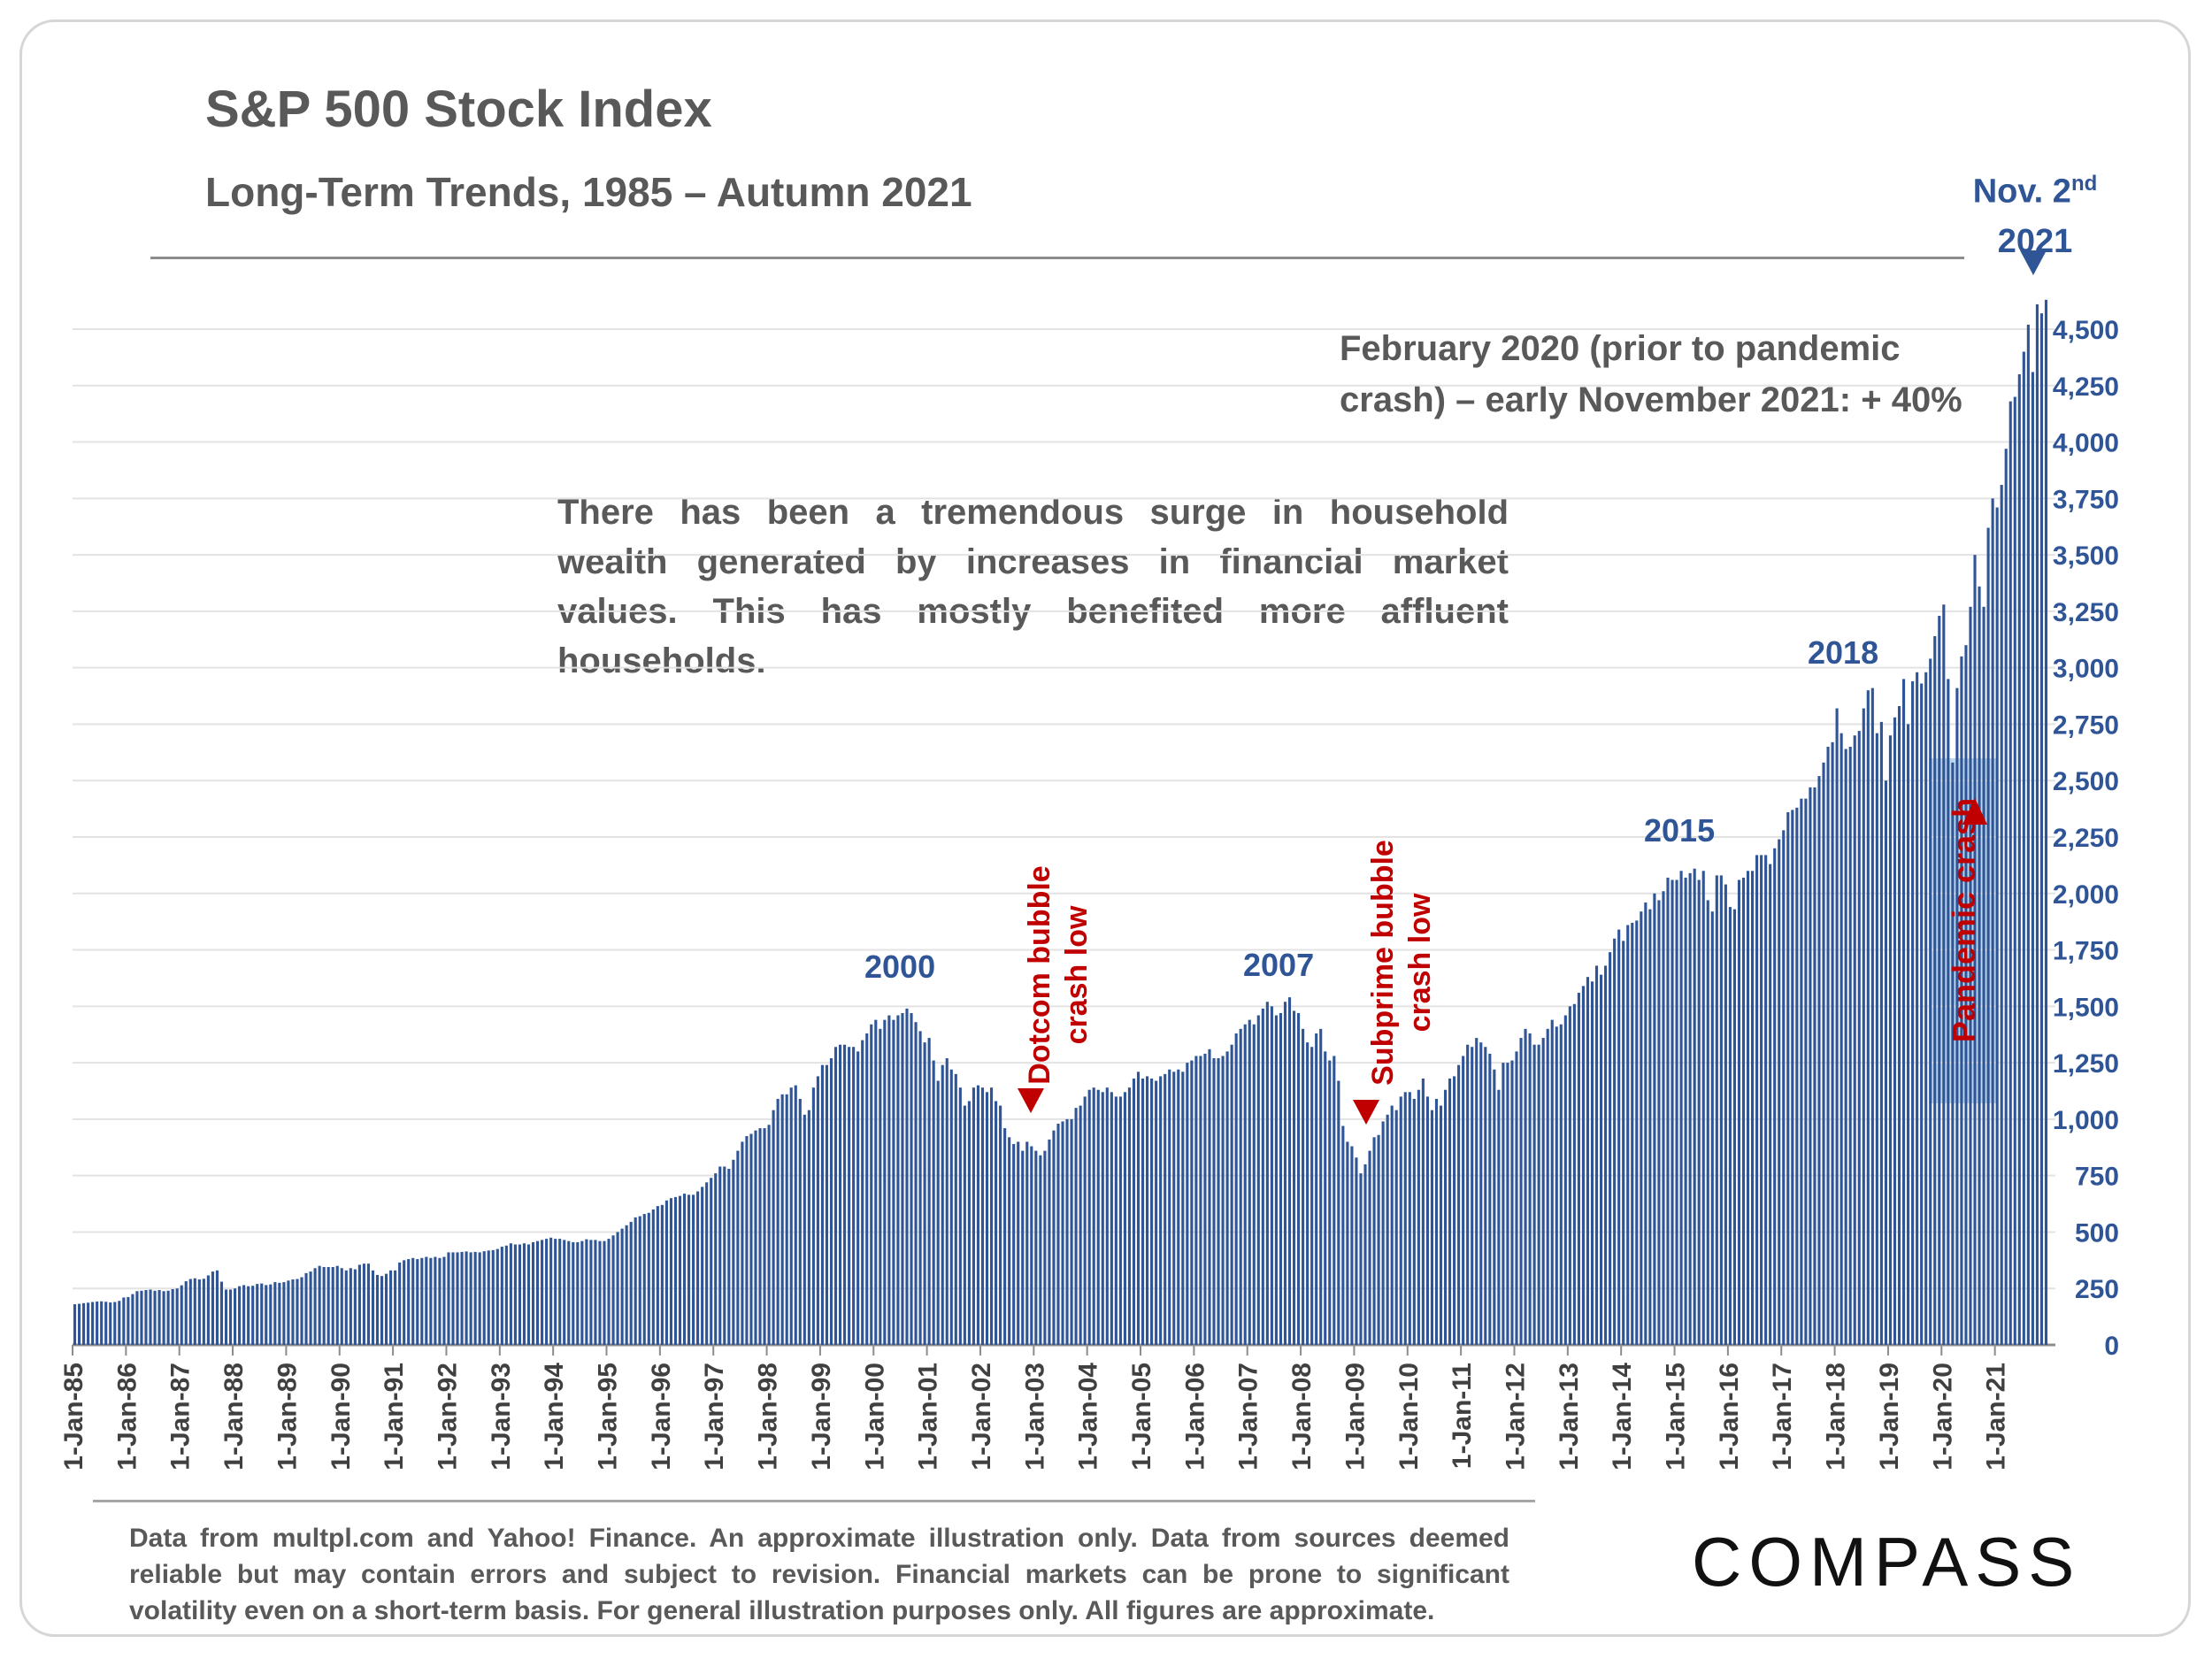 Image resolution: width=2212 pixels, height=1659 pixels. I want to click on x-tick-label: 1-Jan-93, so click(502, 1417).